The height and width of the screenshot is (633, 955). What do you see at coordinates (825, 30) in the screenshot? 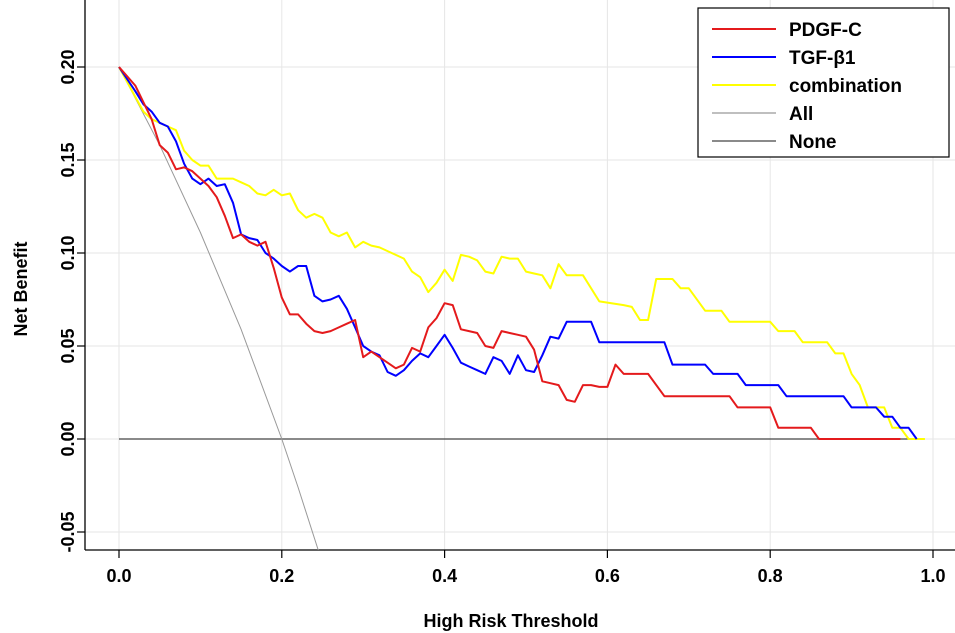
I see `legend-label: PDGF-C` at bounding box center [825, 30].